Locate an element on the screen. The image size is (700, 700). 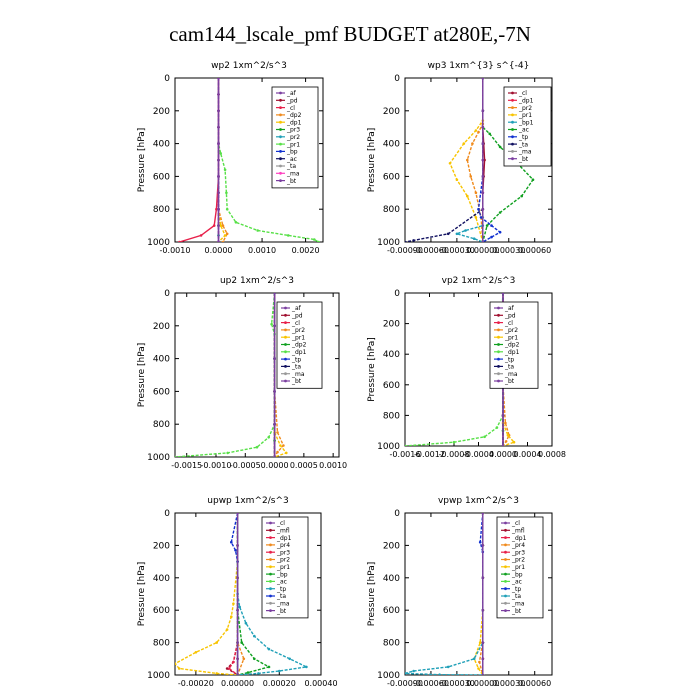
legend-entry: _bp1 is located at coordinates (526, 122).